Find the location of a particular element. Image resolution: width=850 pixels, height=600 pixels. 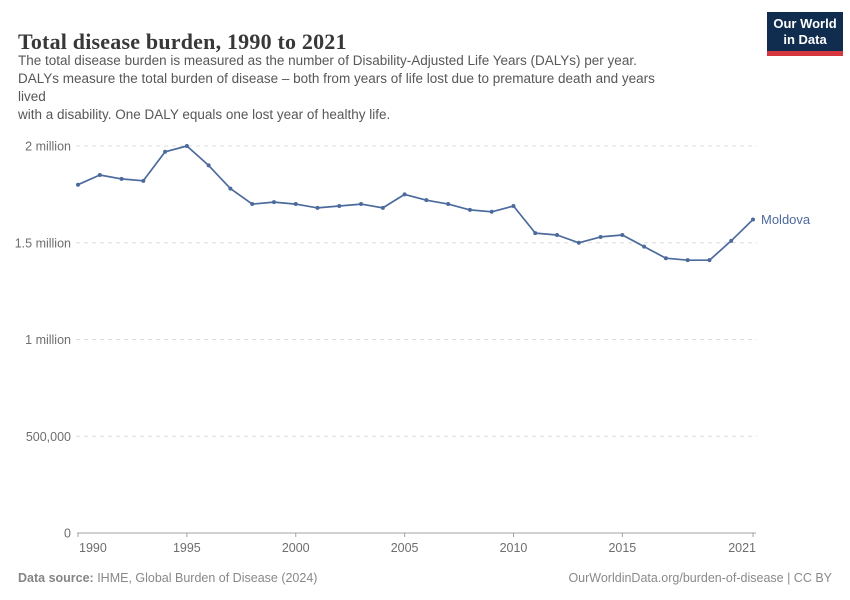

y-axis-tick-label: 0 is located at coordinates (67, 534).